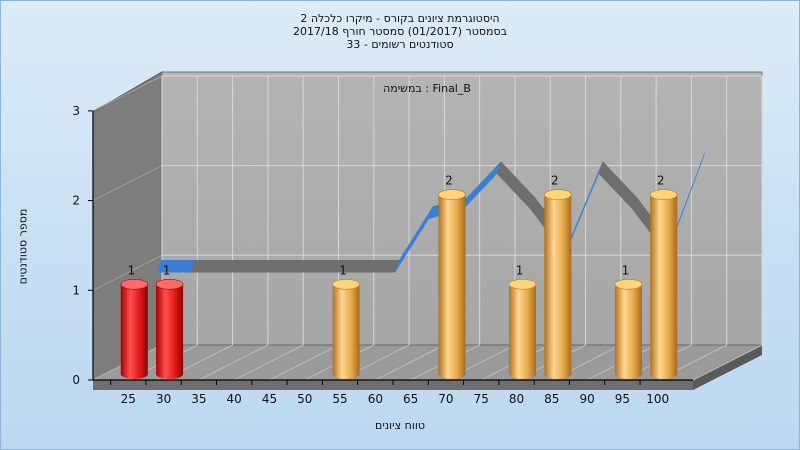  Describe the element at coordinates (400, 18) in the screenshot. I see `chart-title-line-1: היסטוגרמת ציונים בקורס - מיקרו כלכלה 2` at that location.